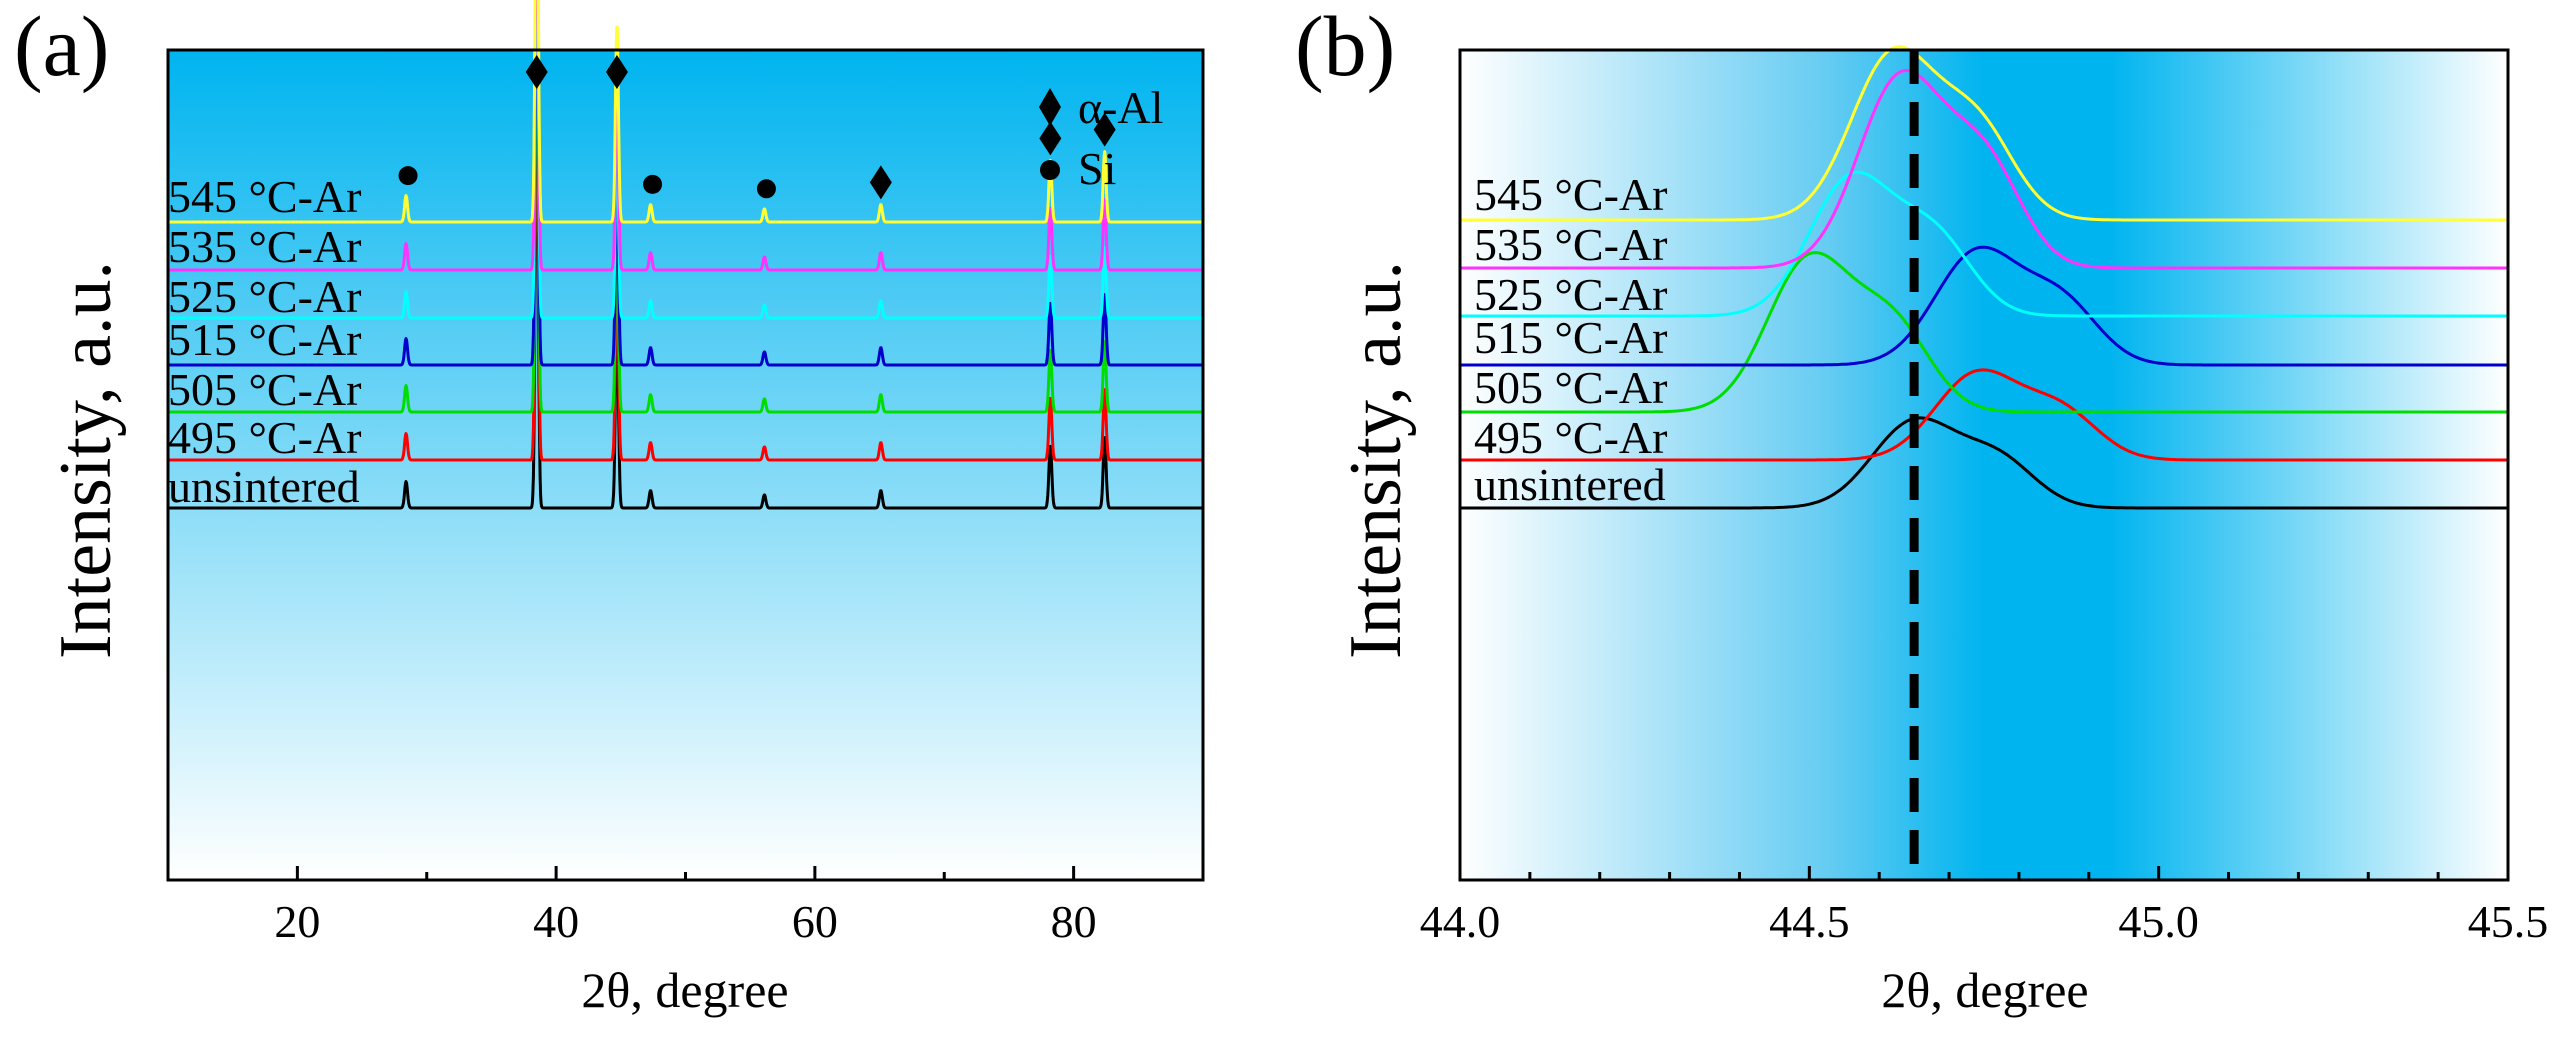 The height and width of the screenshot is (1040, 2567). Describe the element at coordinates (757, 127) in the screenshot. I see `panel-a-phase-markers` at that location.